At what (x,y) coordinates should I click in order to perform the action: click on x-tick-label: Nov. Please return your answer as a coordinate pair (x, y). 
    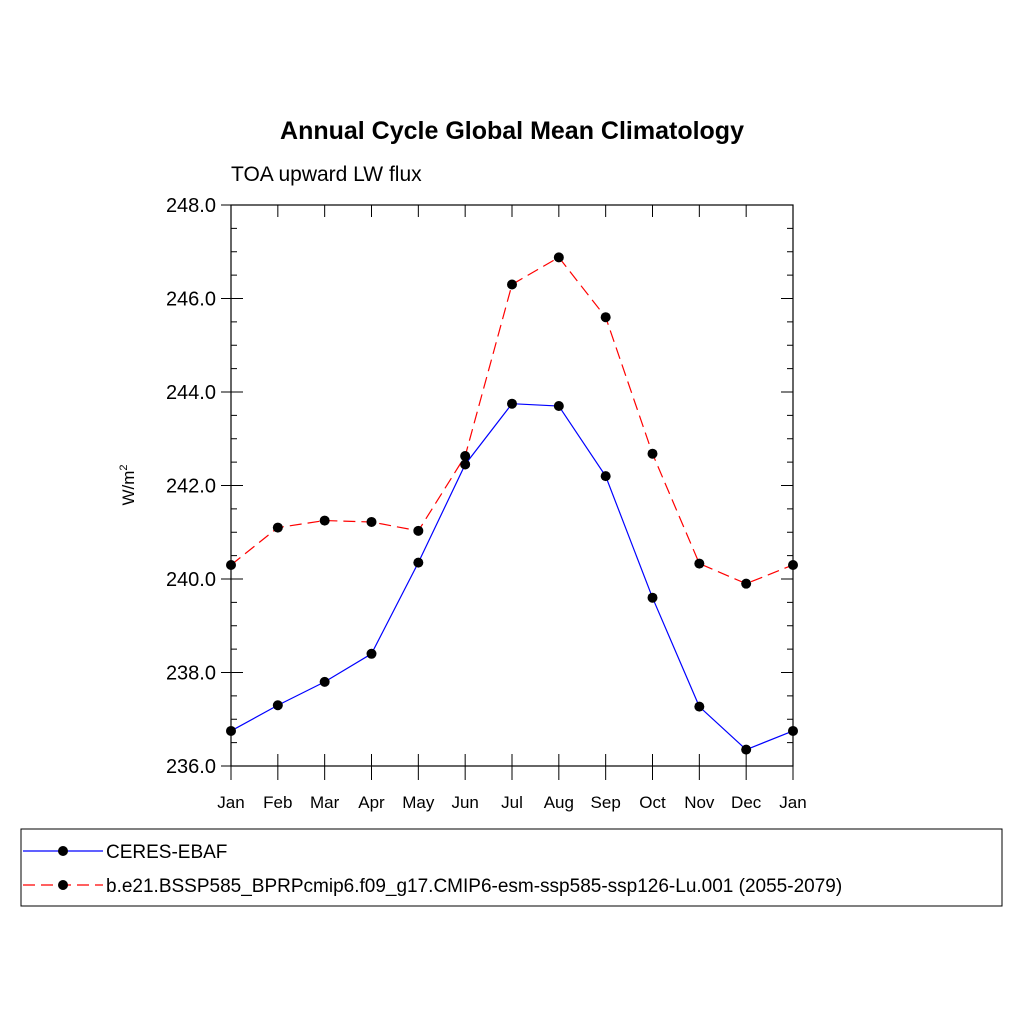
    Looking at the image, I should click on (699, 802).